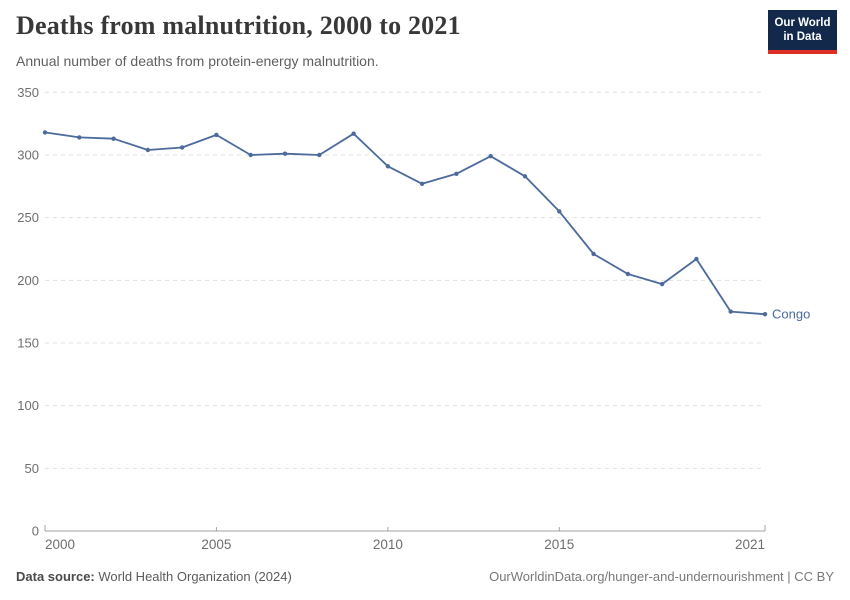  Describe the element at coordinates (28, 405) in the screenshot. I see `y-tick-label: 100` at that location.